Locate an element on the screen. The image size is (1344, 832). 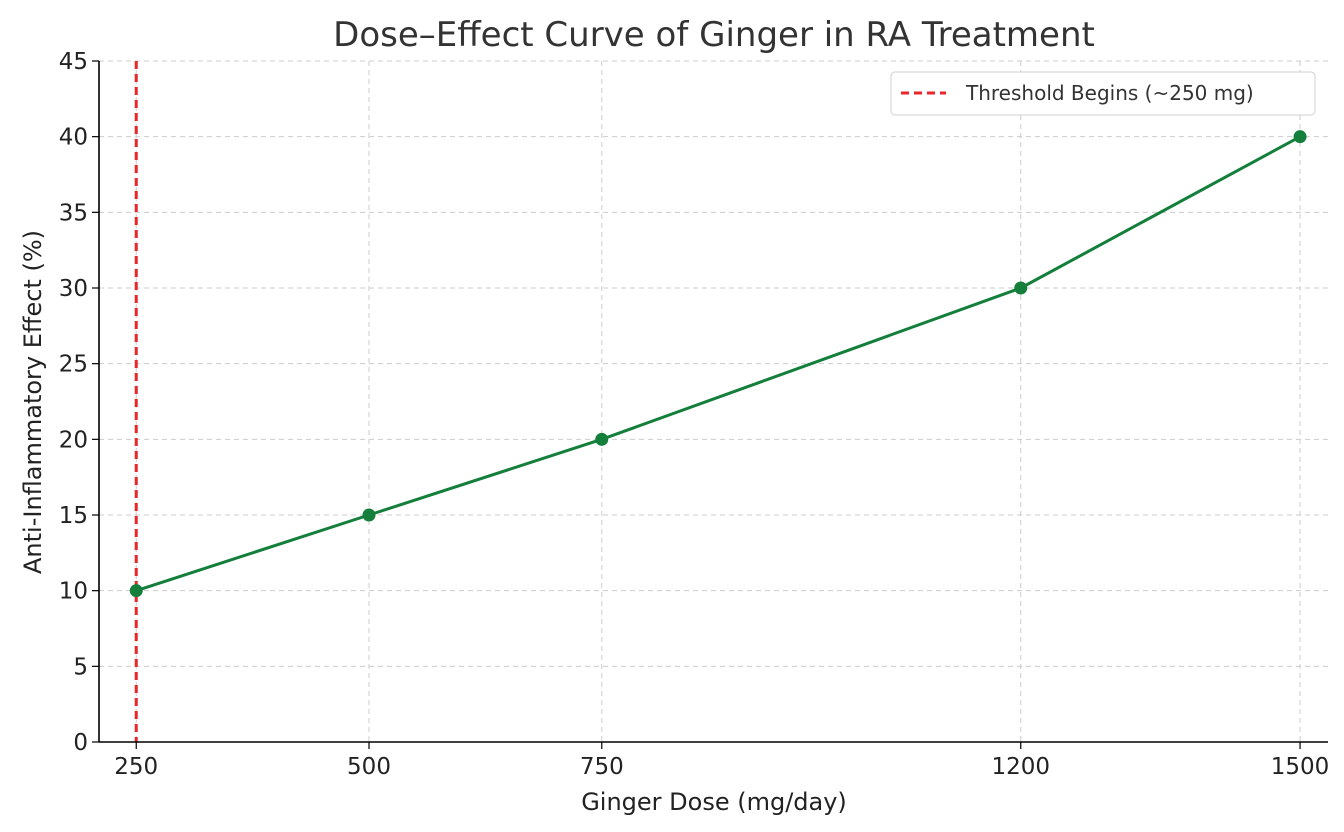
y-tick-label: 35 is located at coordinates (73, 213).